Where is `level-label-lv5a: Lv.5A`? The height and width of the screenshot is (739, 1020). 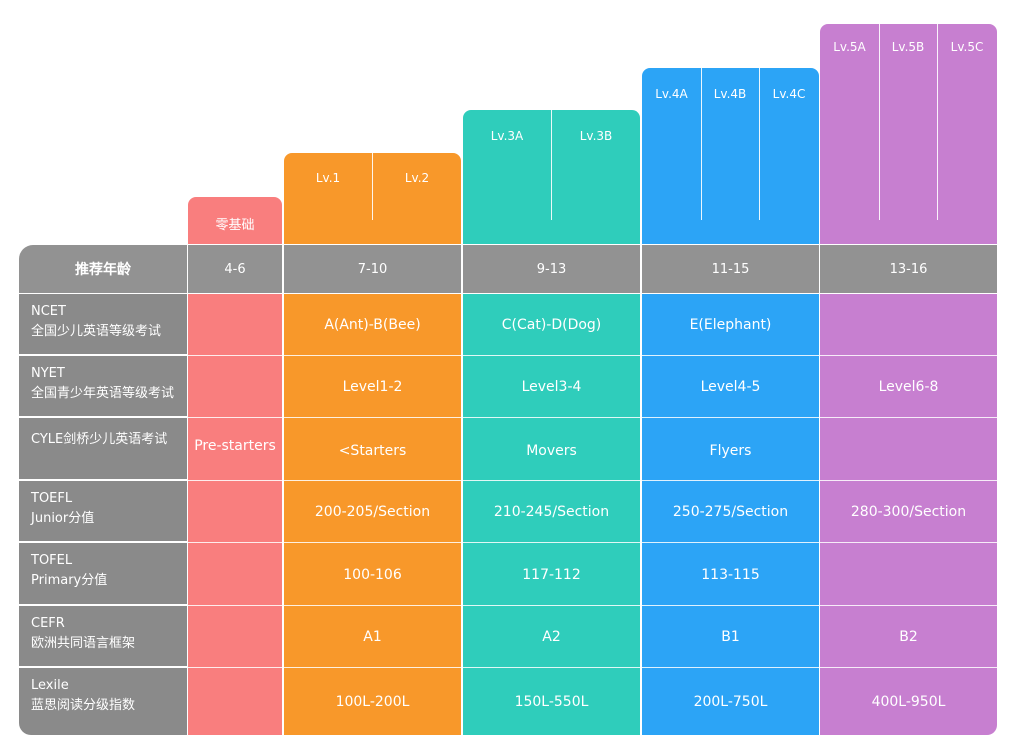
level-label-lv5a: Lv.5A is located at coordinates (849, 47).